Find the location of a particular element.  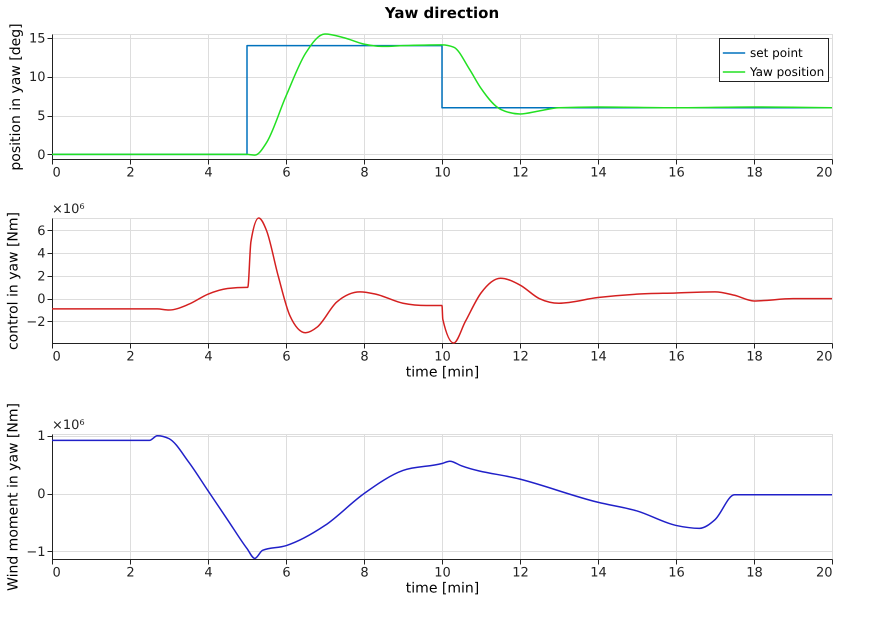

y-tick-label: 10 is located at coordinates (37, 78).